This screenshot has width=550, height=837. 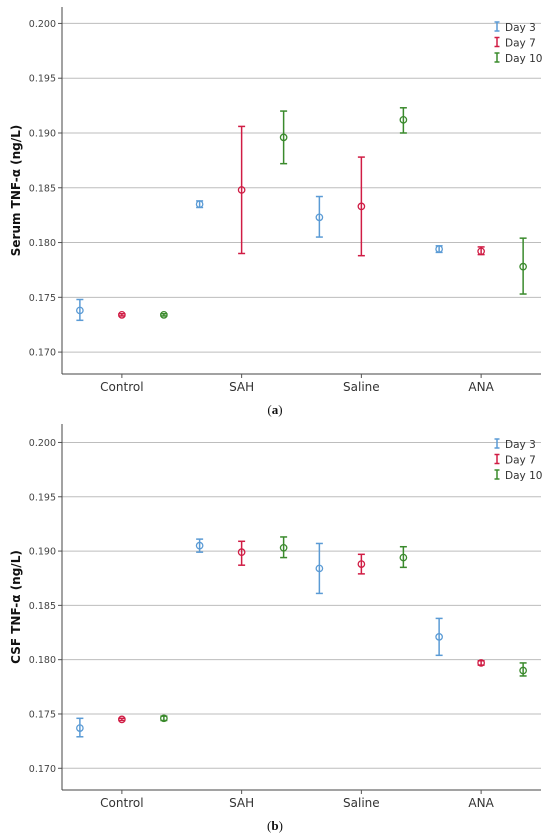 I want to click on panel-caption: (a), so click(x=274, y=409).